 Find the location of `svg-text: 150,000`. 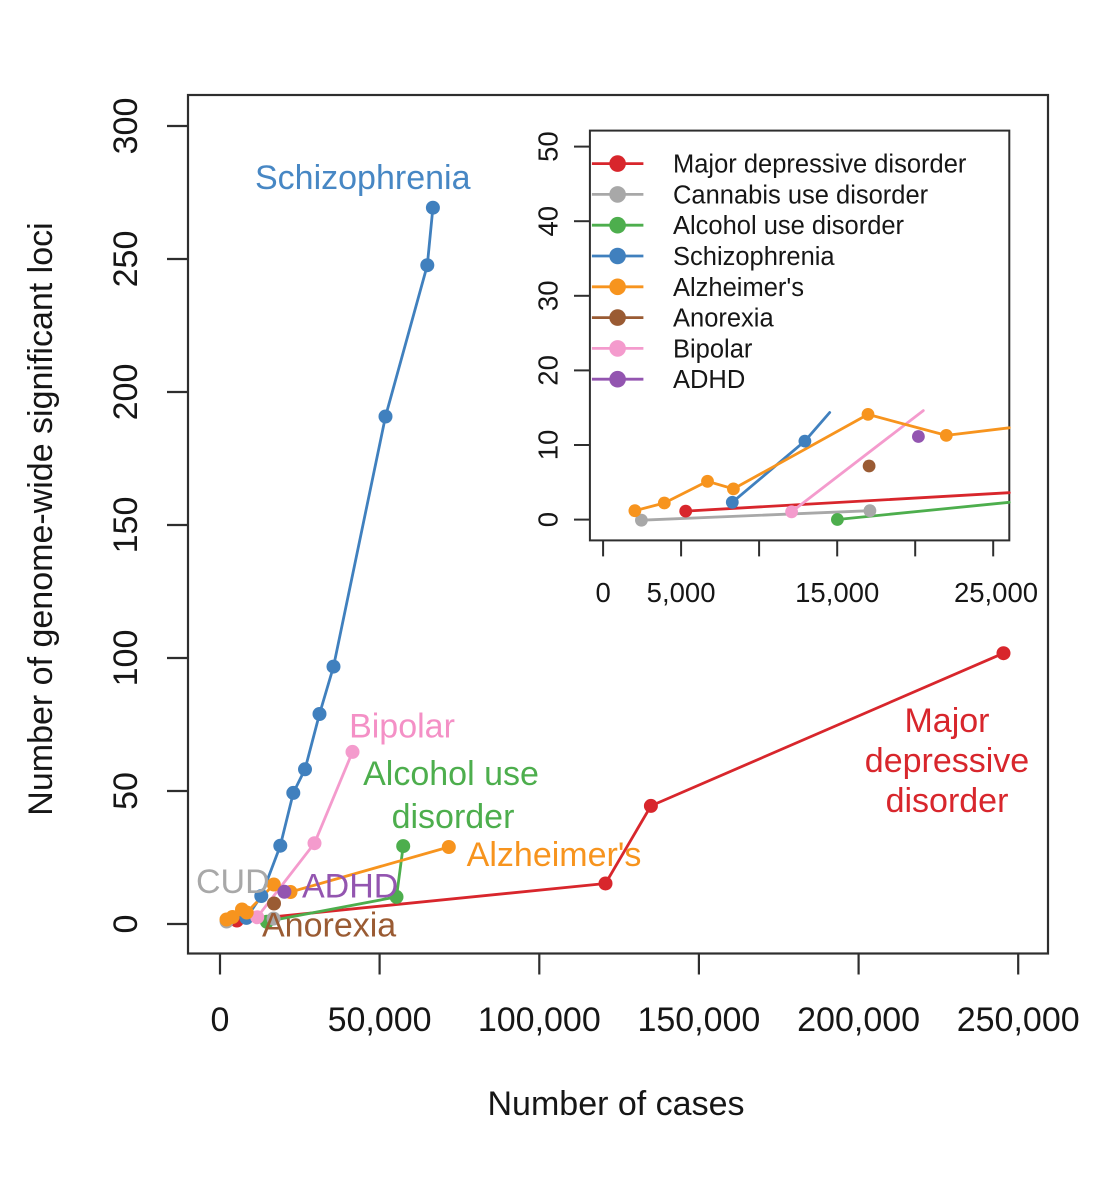

svg-text: 150,000 is located at coordinates (698, 1020).